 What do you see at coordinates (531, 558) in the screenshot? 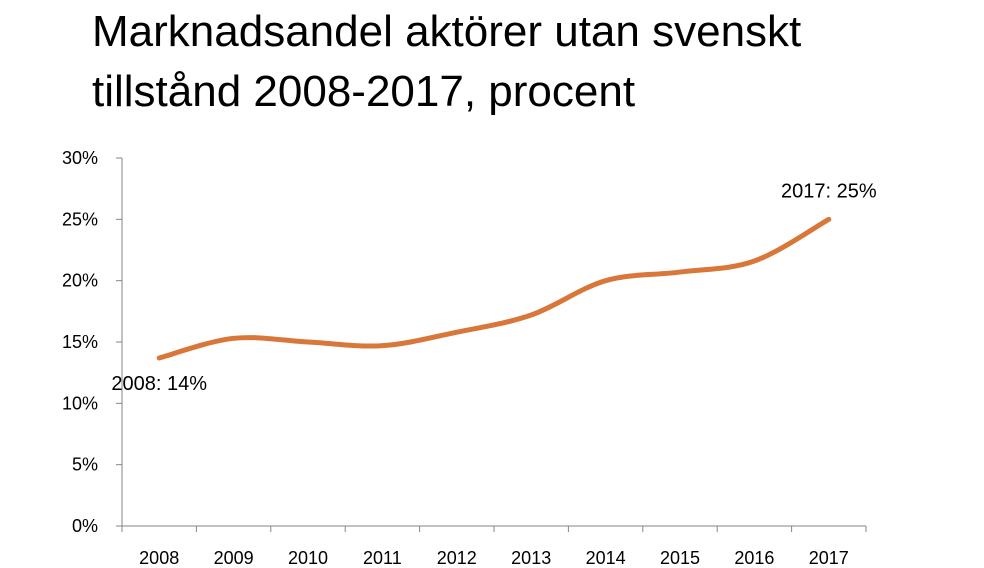
I see `x-tick-label: 2013` at bounding box center [531, 558].